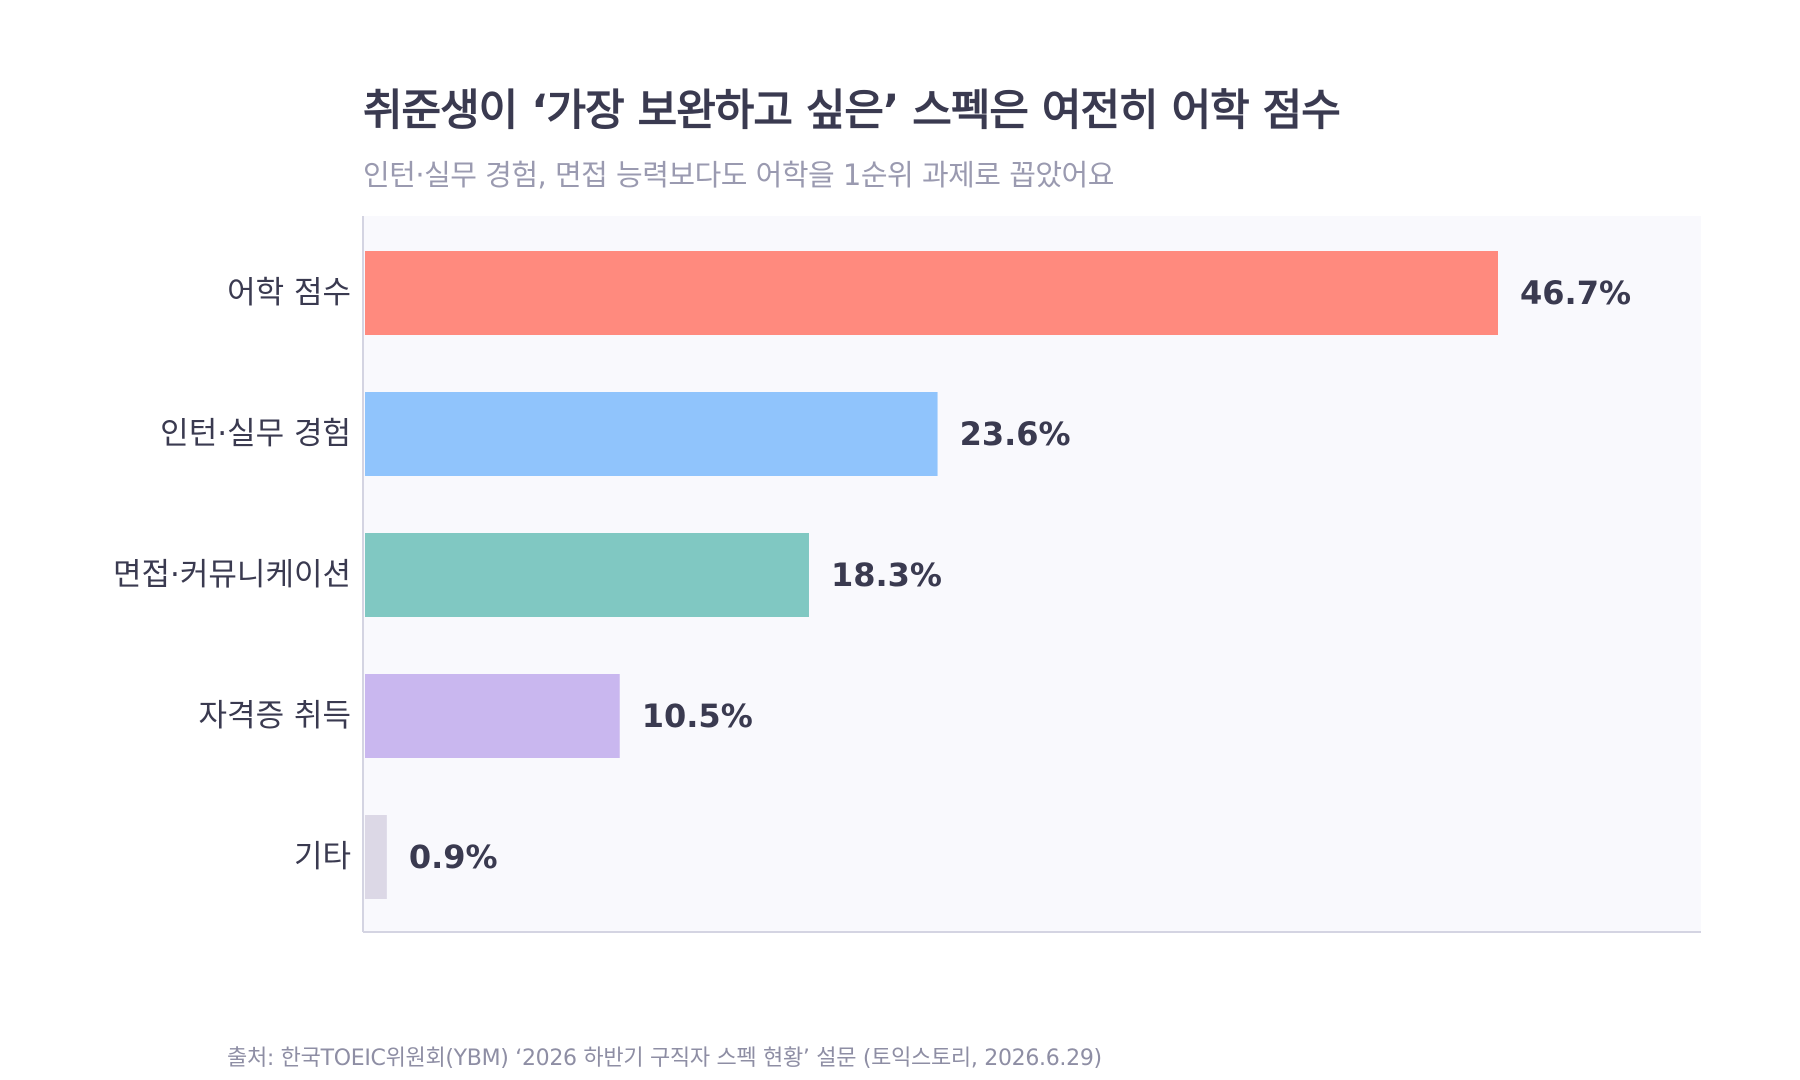  I want to click on chart-subtitle: 인턴·실무 경험, 면접 능력보다도 어학을 1순위 과제로 꼽았어요, so click(738, 175).